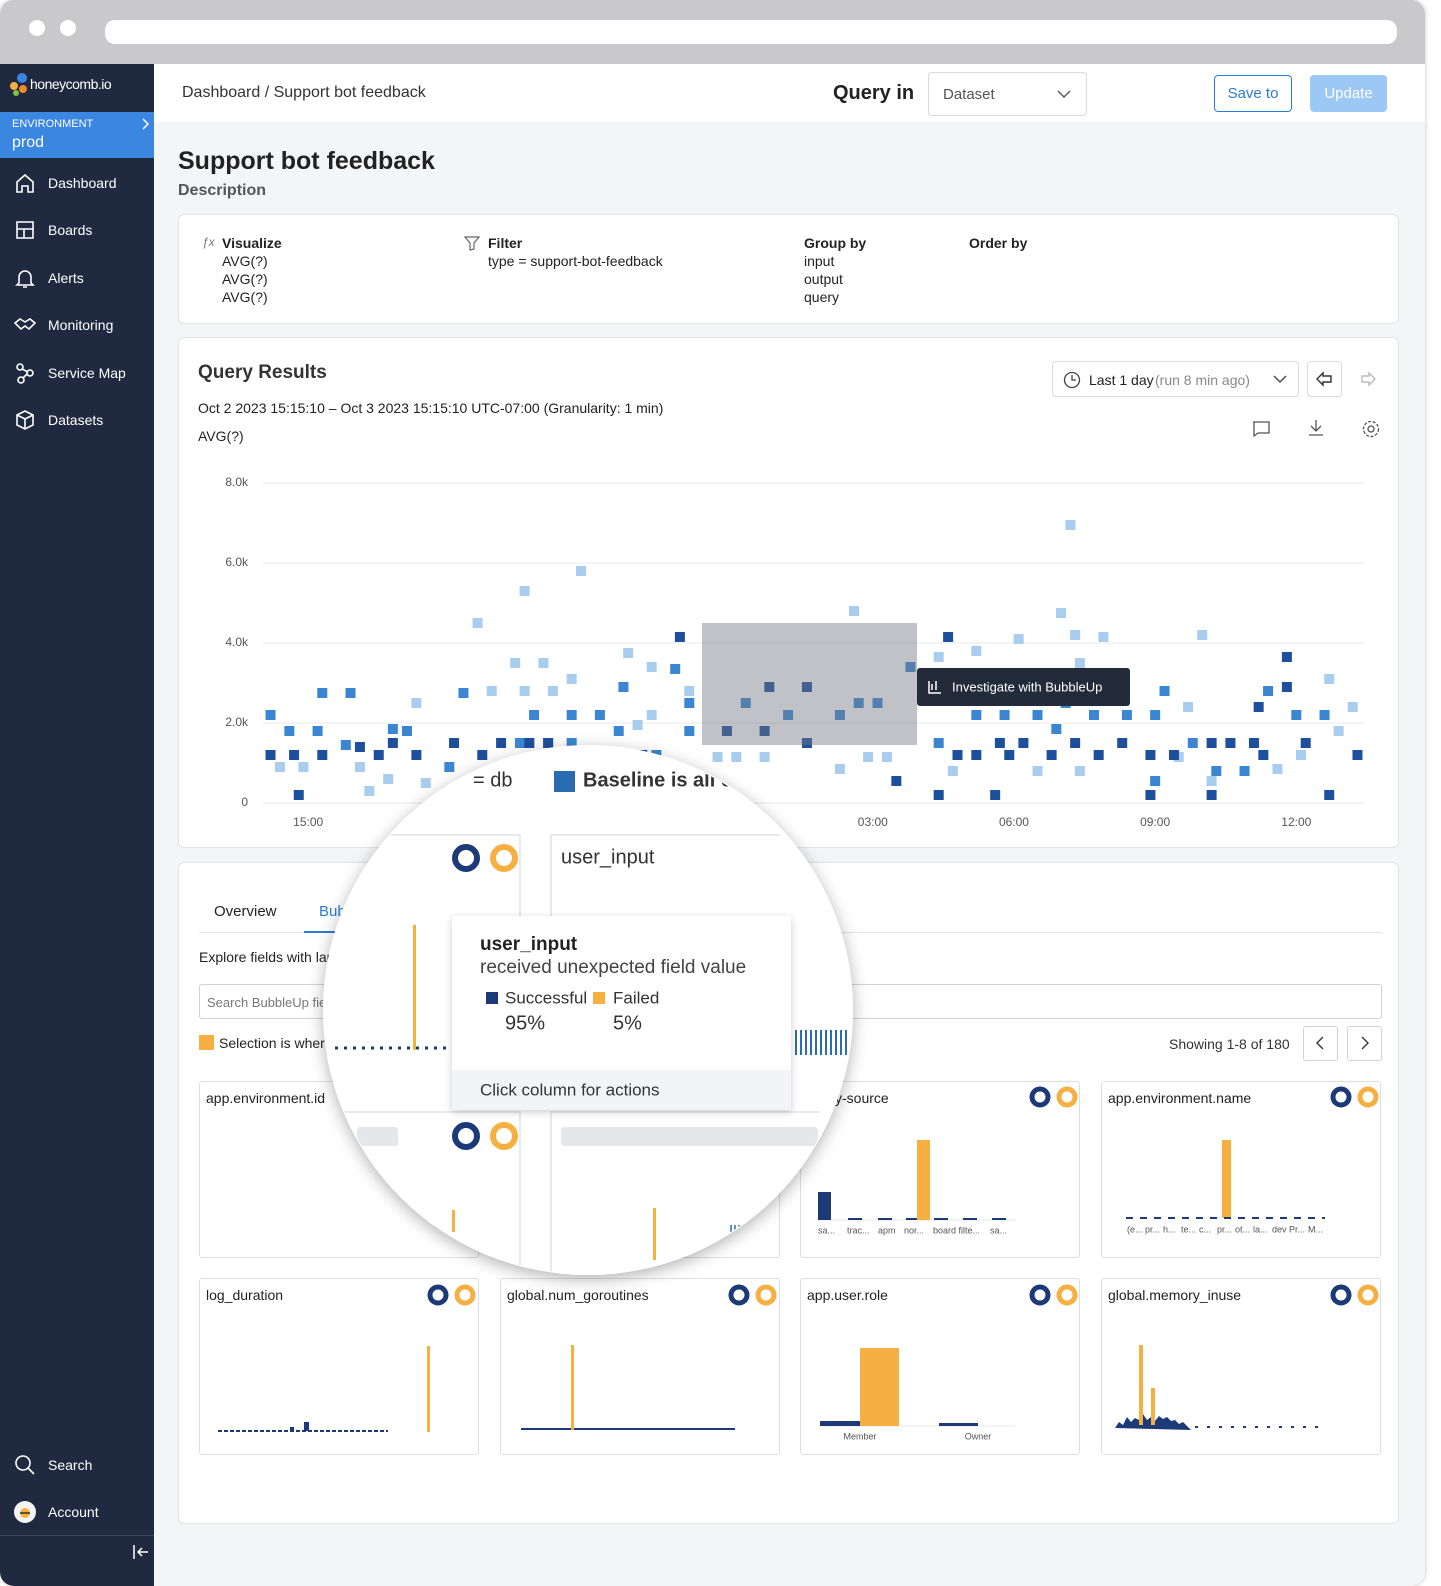 This screenshot has width=1441, height=1586. What do you see at coordinates (998, 243) in the screenshot?
I see `section-label: Order by` at bounding box center [998, 243].